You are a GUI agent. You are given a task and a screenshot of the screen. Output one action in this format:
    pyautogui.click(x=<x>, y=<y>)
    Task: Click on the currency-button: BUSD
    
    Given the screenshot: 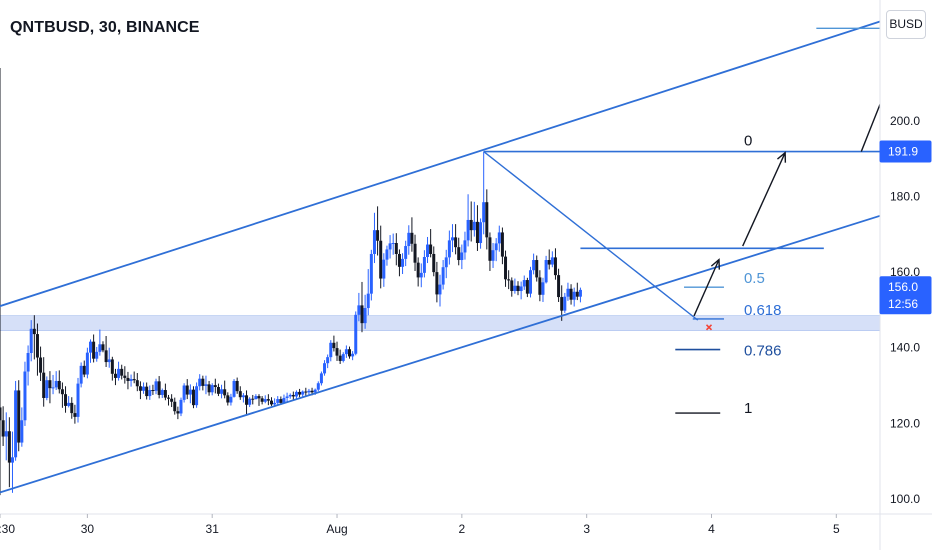 What is the action you would take?
    pyautogui.click(x=906, y=24)
    